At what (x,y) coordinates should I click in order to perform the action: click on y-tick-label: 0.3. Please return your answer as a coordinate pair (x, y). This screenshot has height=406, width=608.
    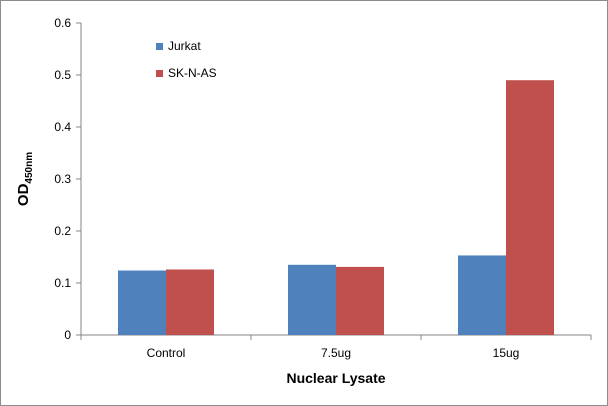
    Looking at the image, I should click on (62, 179).